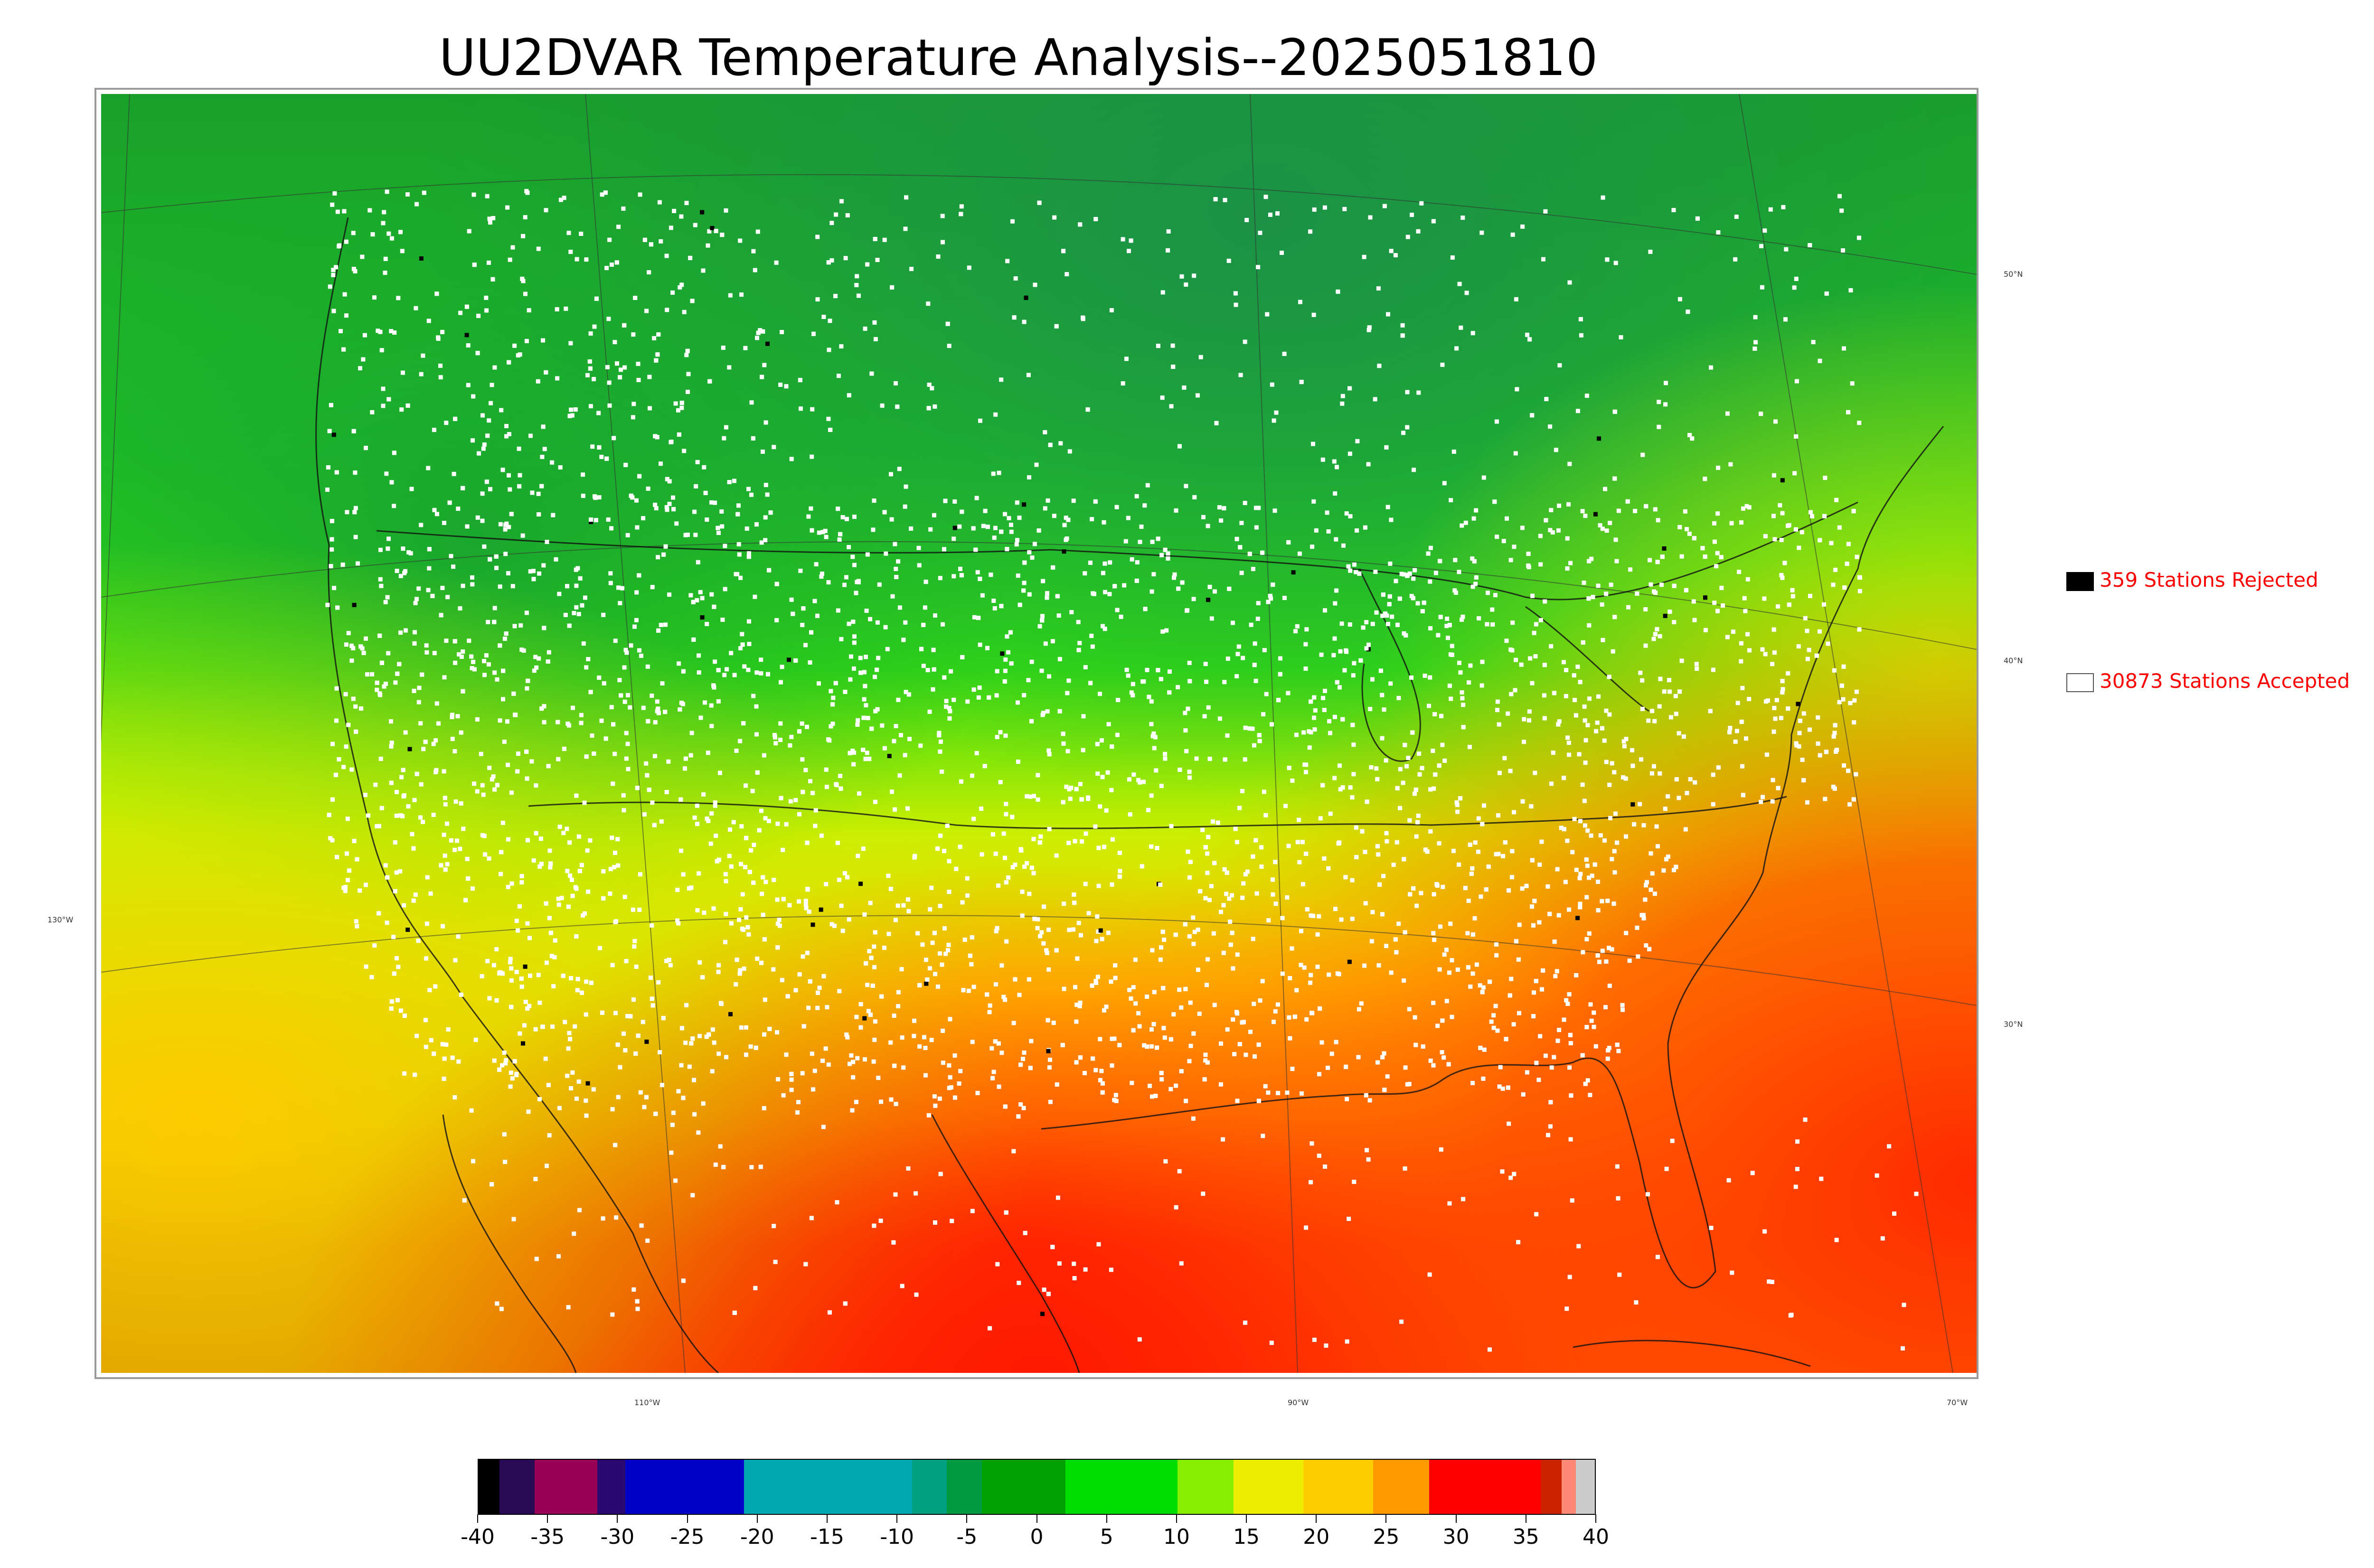  I want to click on rejected-label: 359 Stations Rejected, so click(2209, 580).